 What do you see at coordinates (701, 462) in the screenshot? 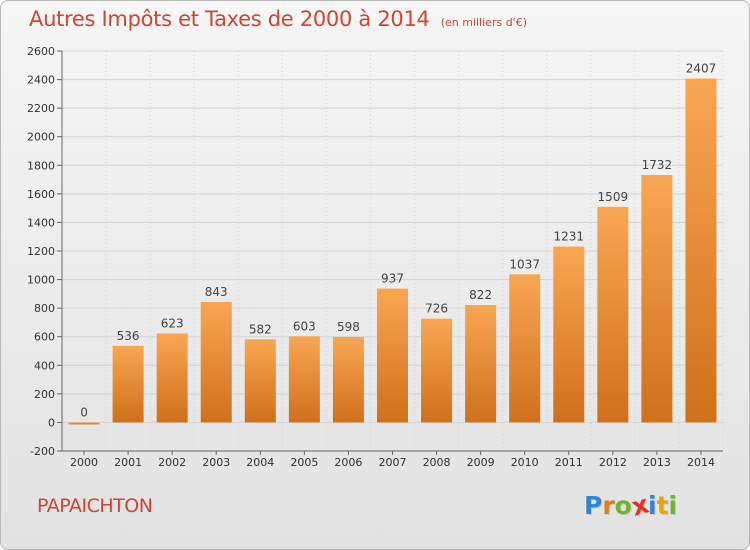
I see `x-tick-label: 2014` at bounding box center [701, 462].